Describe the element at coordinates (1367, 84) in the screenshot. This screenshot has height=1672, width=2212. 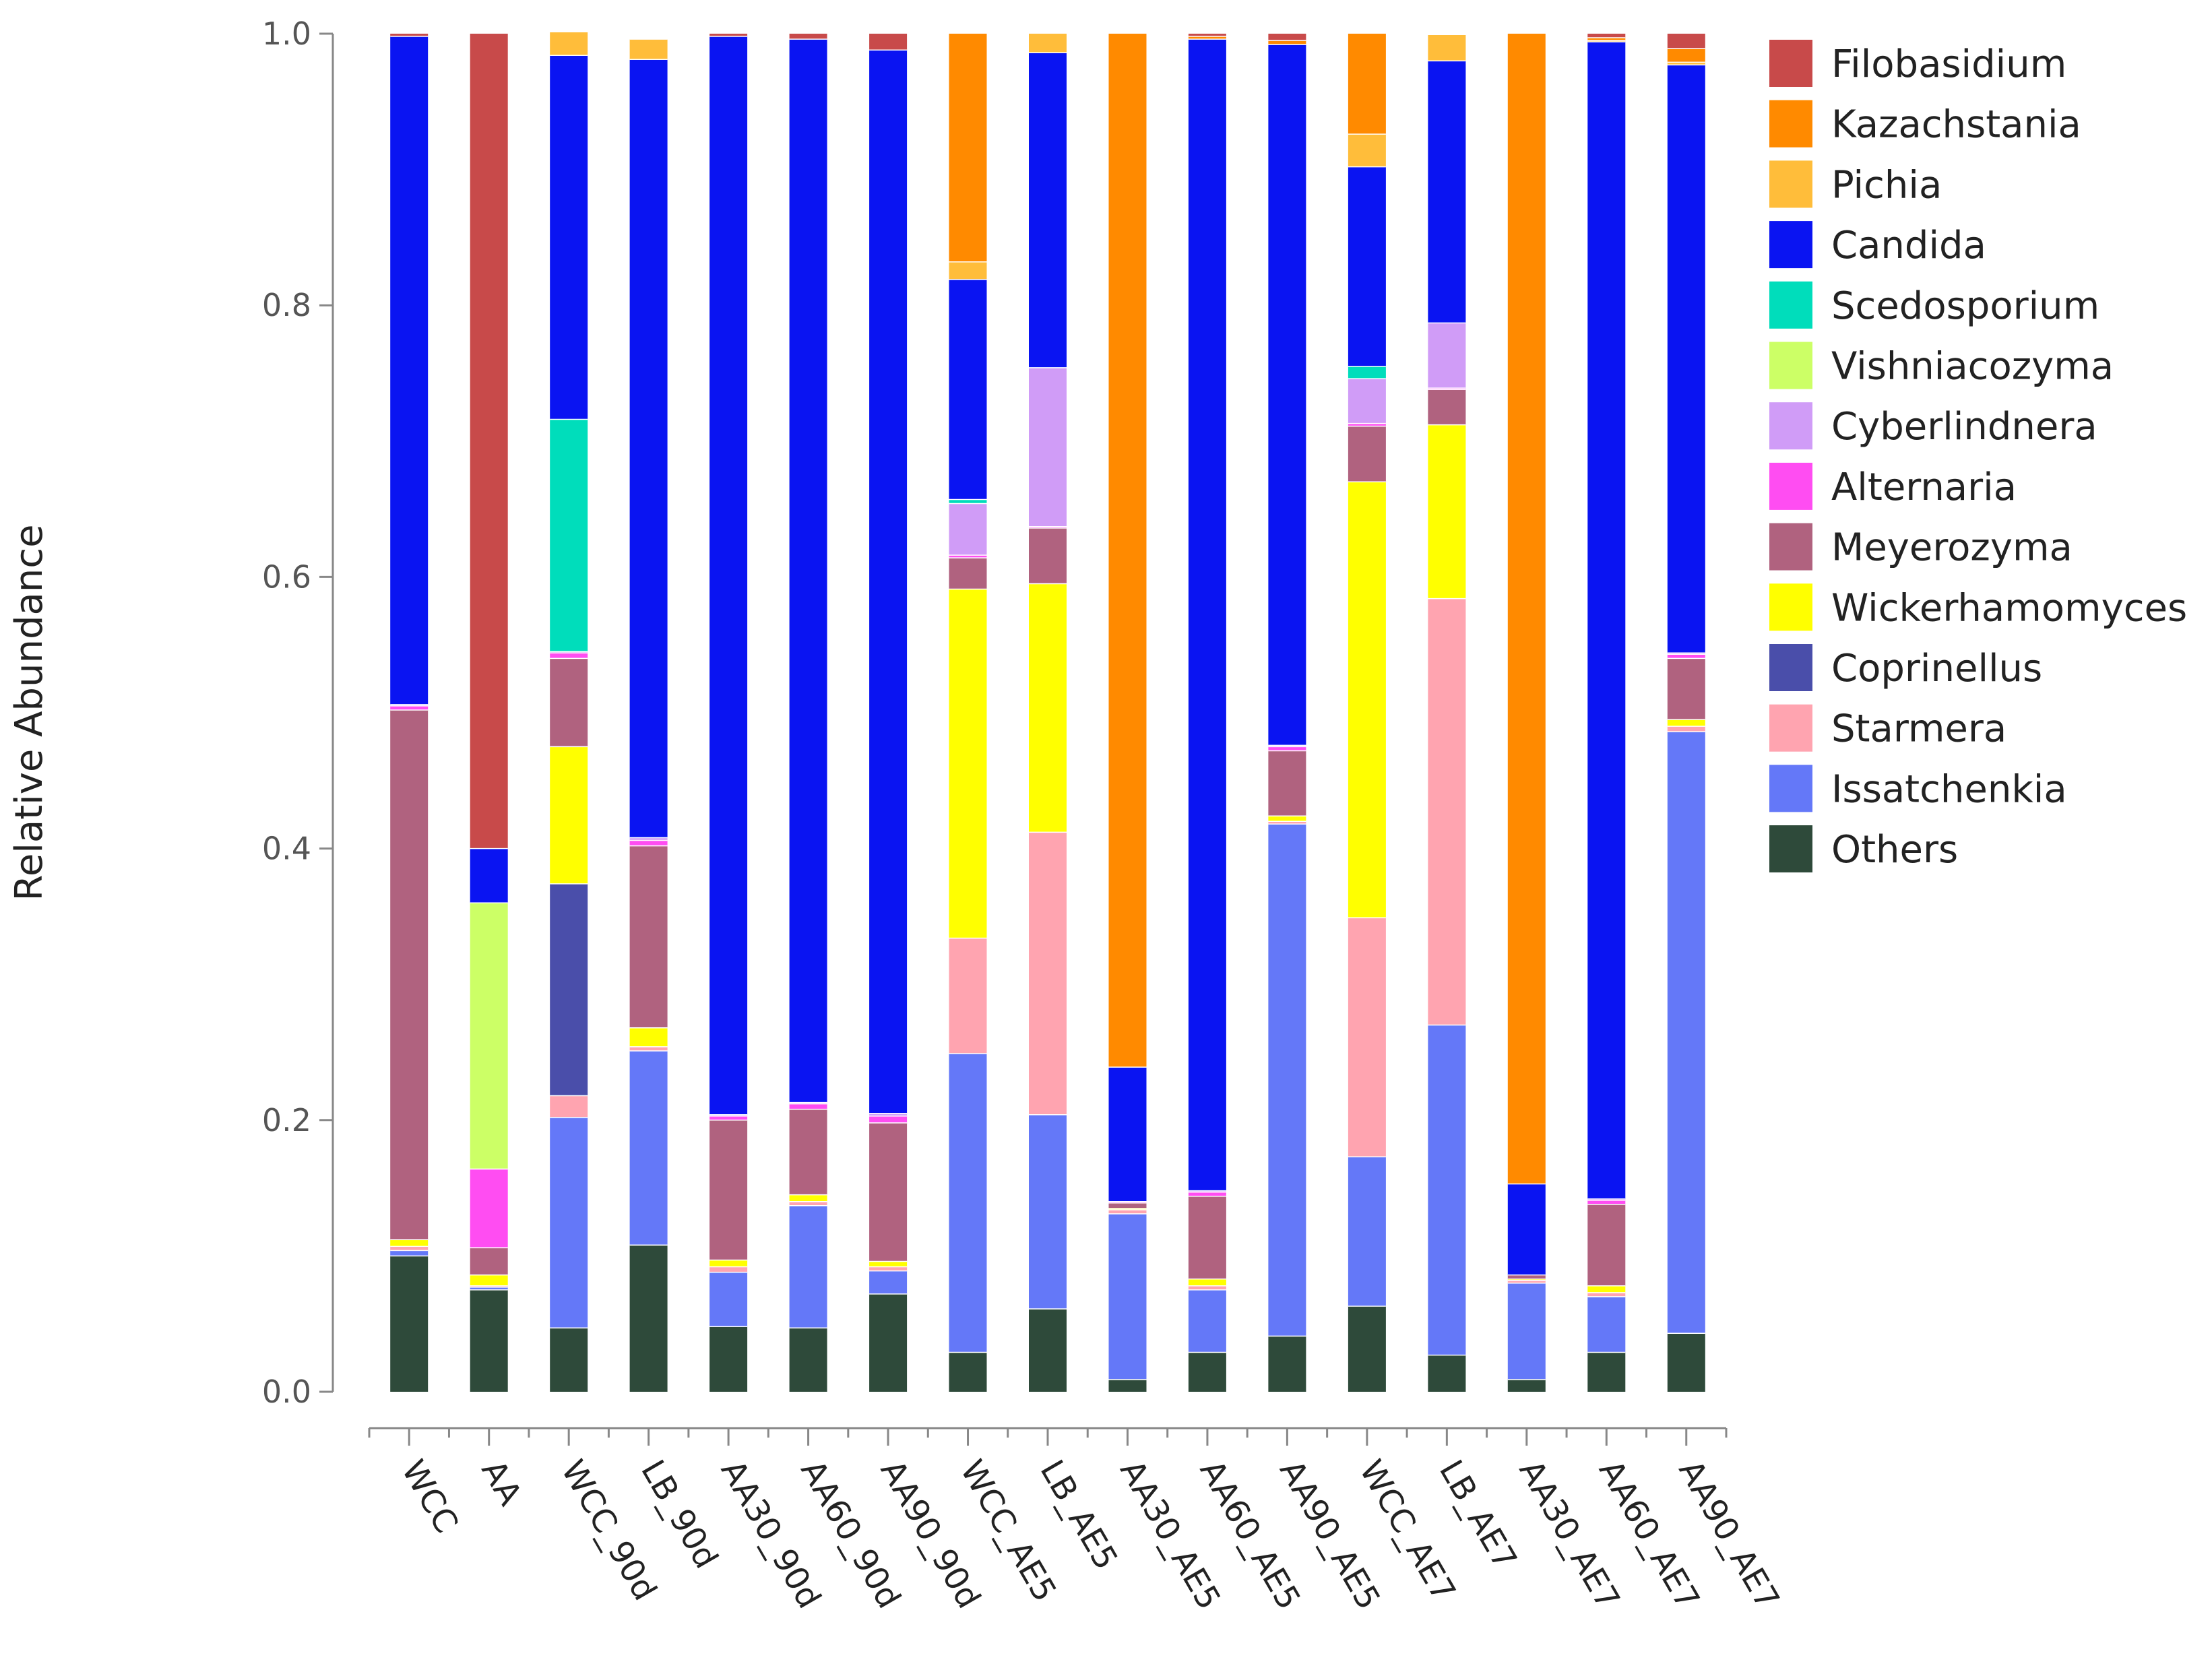
I see `bar-segment-WCC_AE7-Kazachstania` at that location.